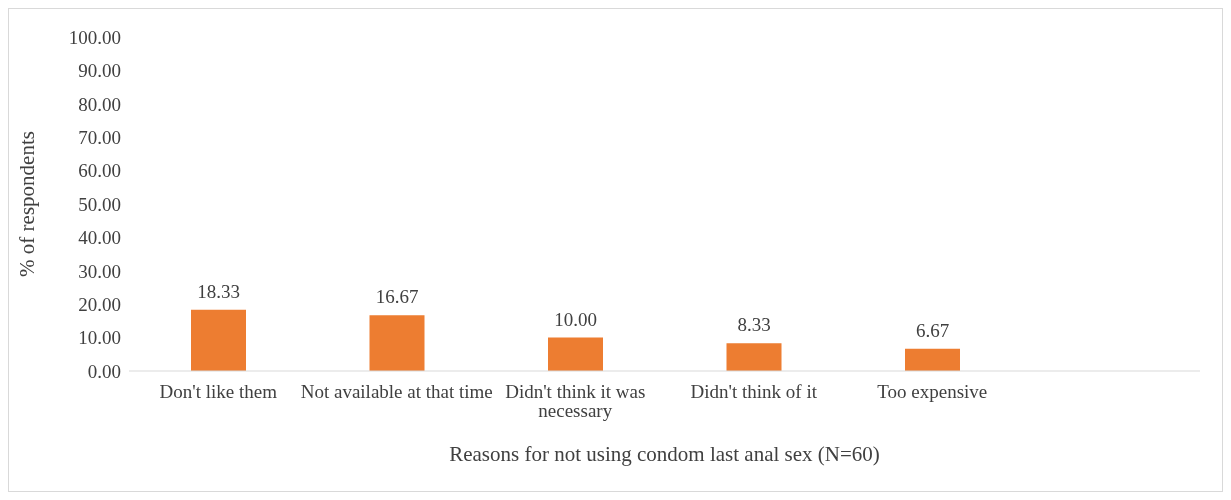  What do you see at coordinates (396, 392) in the screenshot?
I see `x-tick-label: Not available at that time` at bounding box center [396, 392].